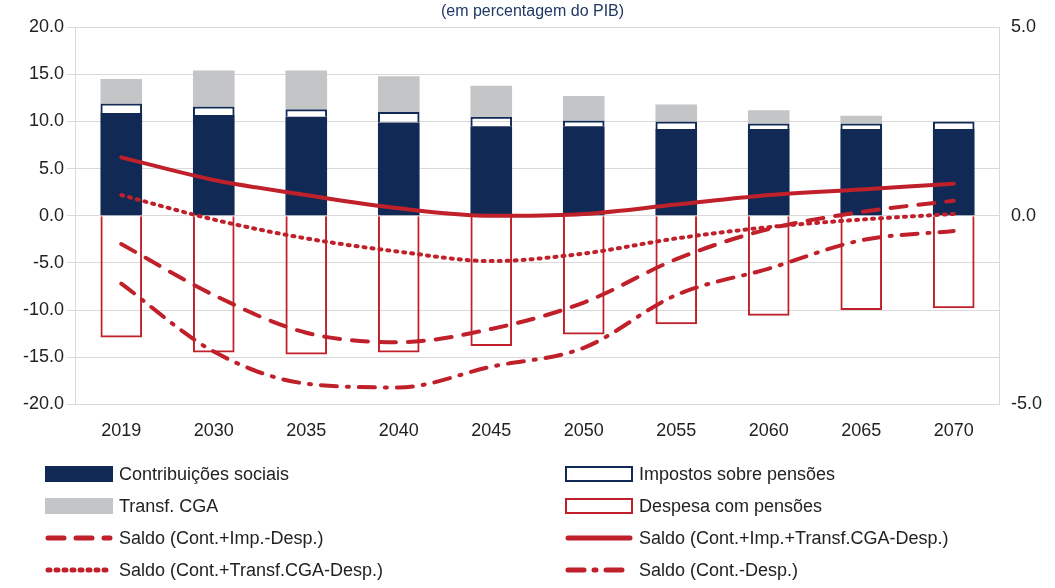 The height and width of the screenshot is (588, 1055). I want to click on x-tick-label: 2050, so click(583, 430).